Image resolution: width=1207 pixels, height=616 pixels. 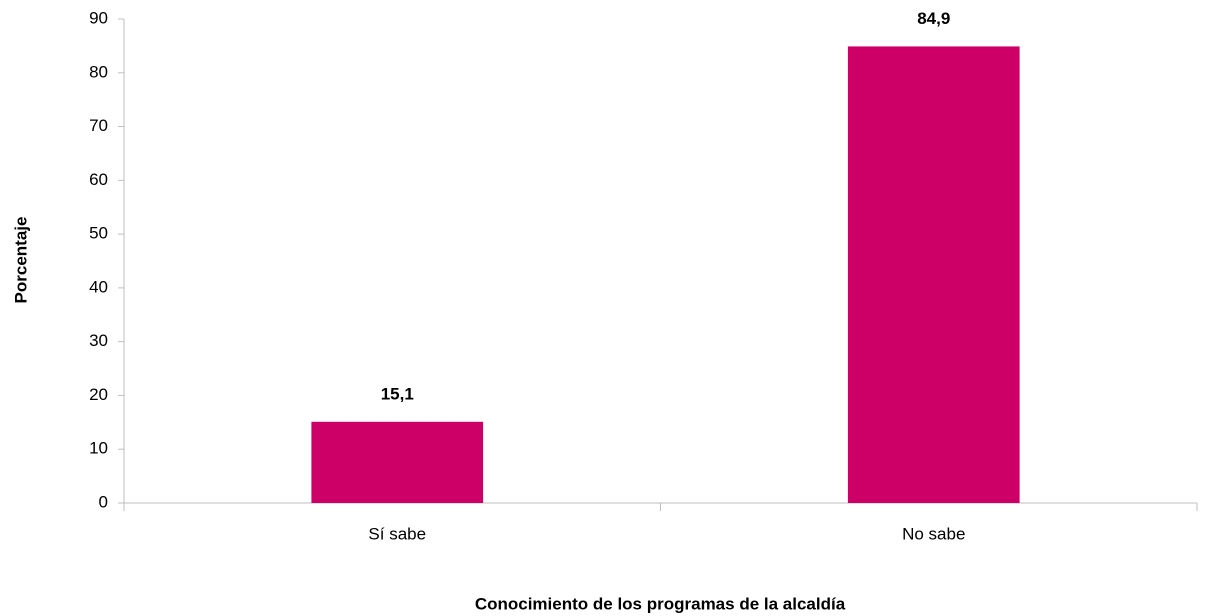 I want to click on data-label: 15,1, so click(x=397, y=393).